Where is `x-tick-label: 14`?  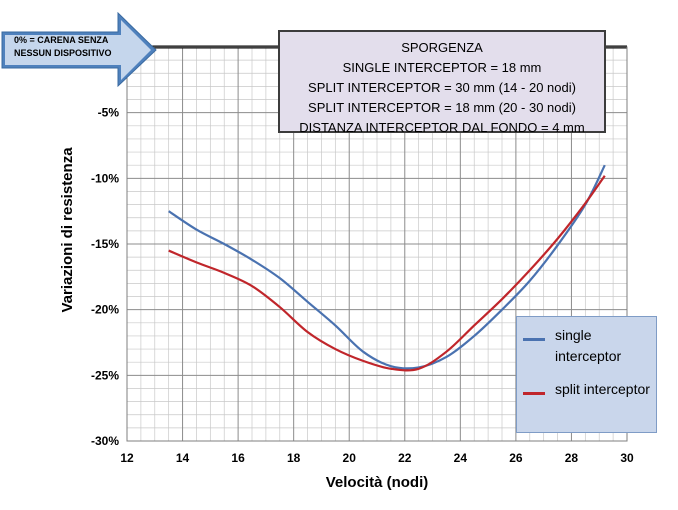 x-tick-label: 14 is located at coordinates (183, 458).